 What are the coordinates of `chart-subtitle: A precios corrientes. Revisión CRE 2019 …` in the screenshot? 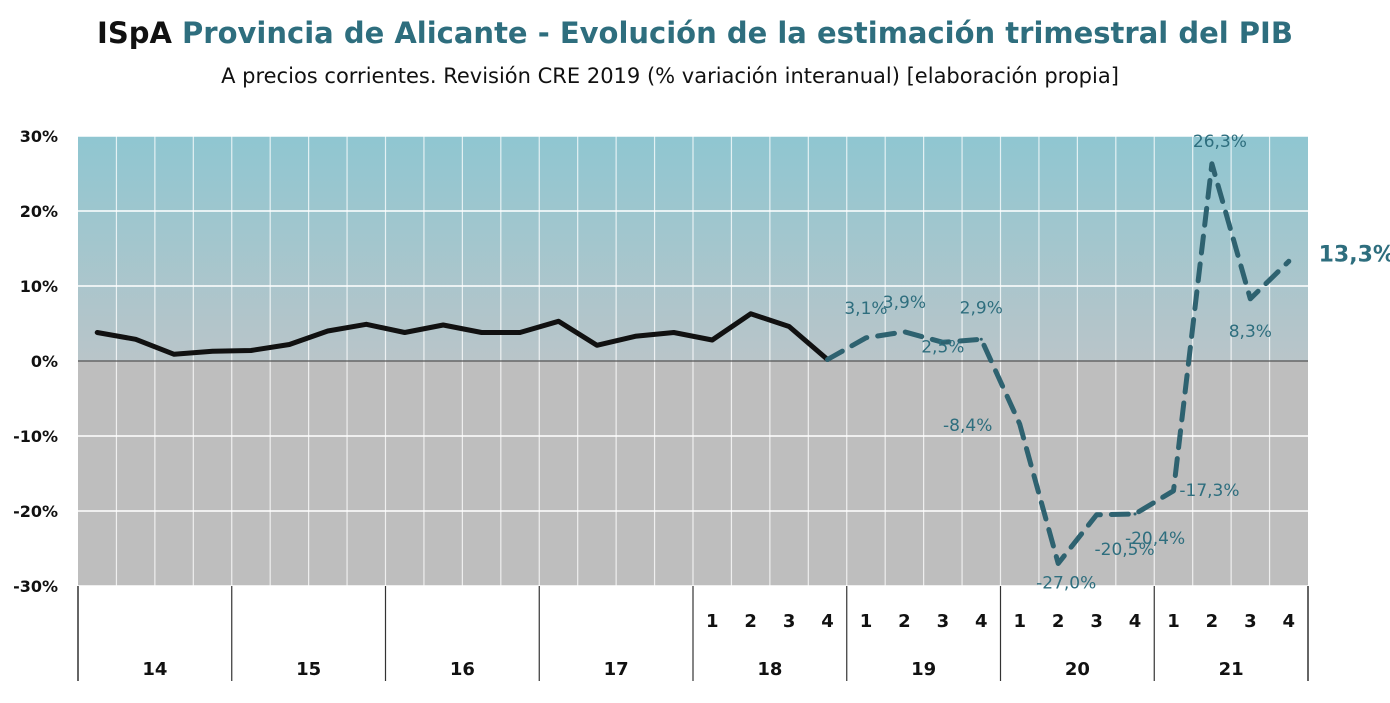 It's located at (670, 76).